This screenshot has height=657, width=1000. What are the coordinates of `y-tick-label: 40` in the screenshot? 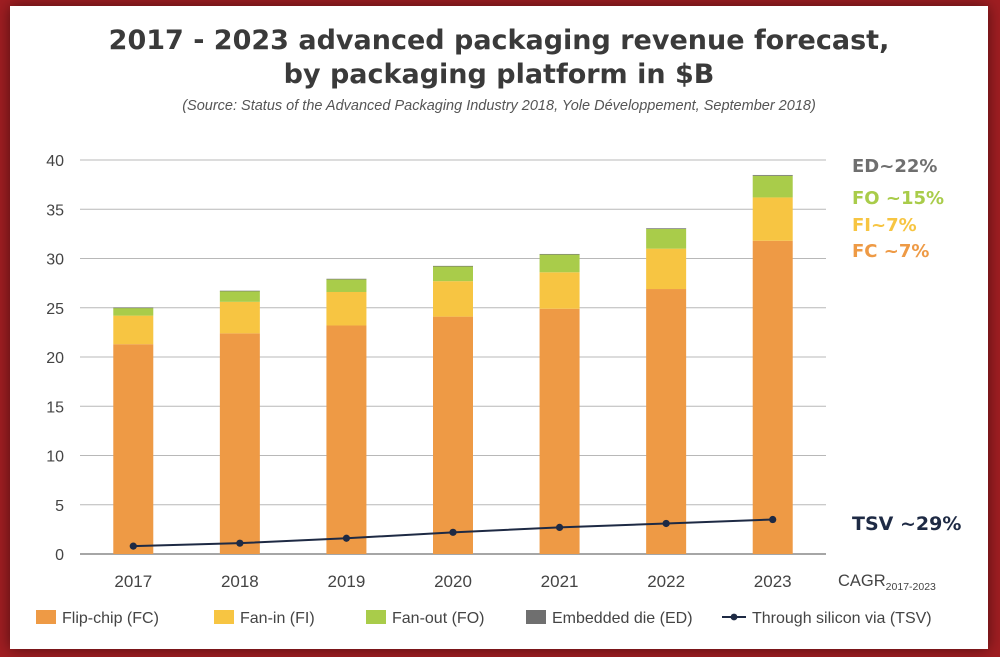 It's located at (55, 161).